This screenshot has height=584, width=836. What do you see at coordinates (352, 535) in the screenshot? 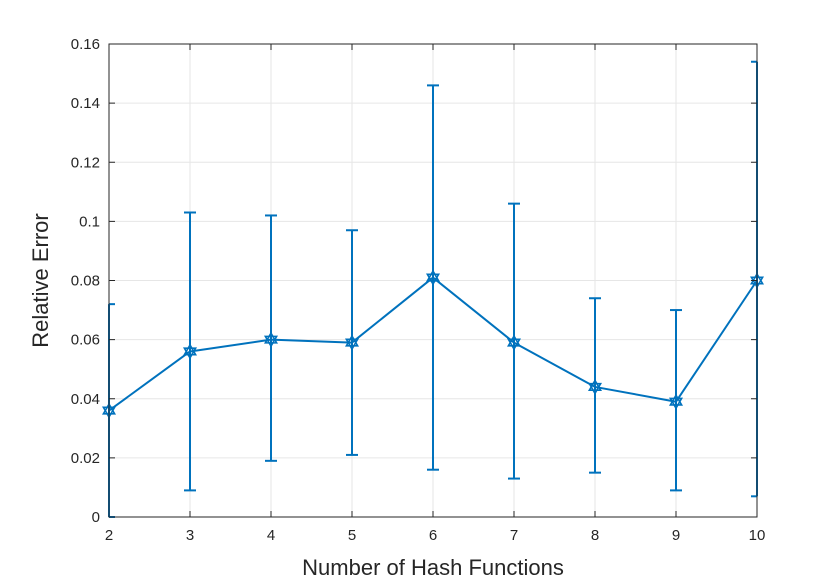
I see `x-tick-label: 5` at bounding box center [352, 535].